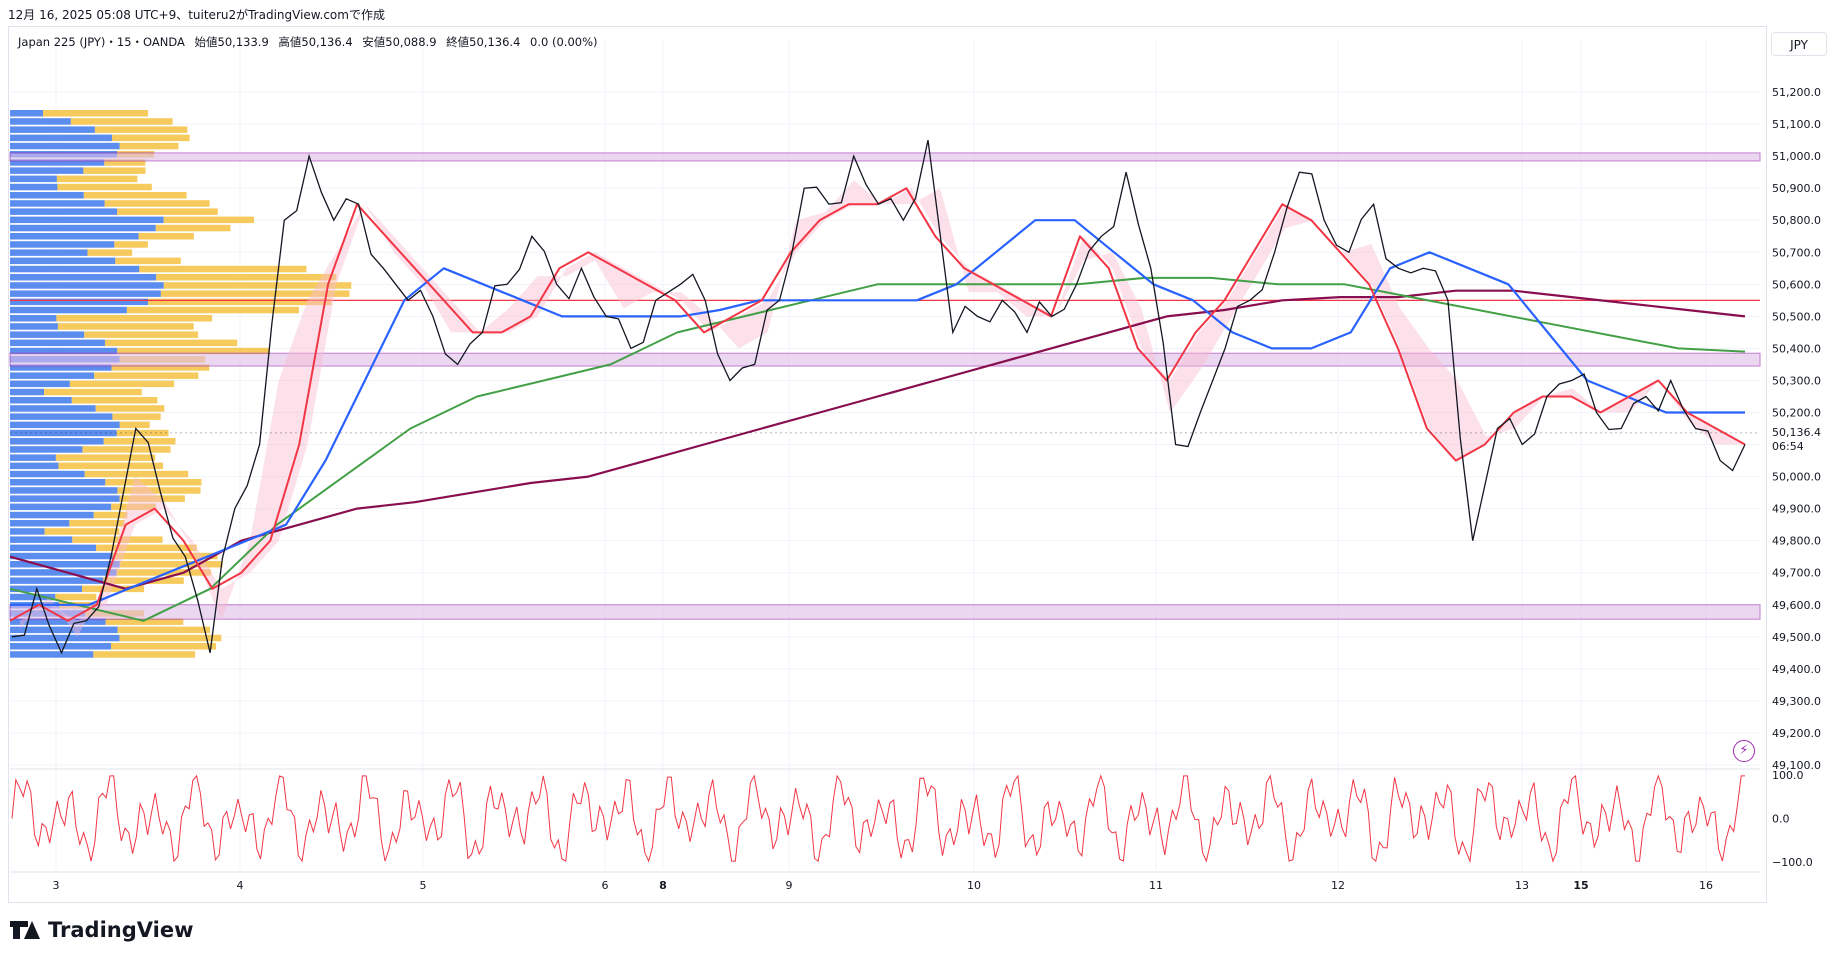  What do you see at coordinates (1796, 348) in the screenshot?
I see `price-tick-label: 50,400.0` at bounding box center [1796, 348].